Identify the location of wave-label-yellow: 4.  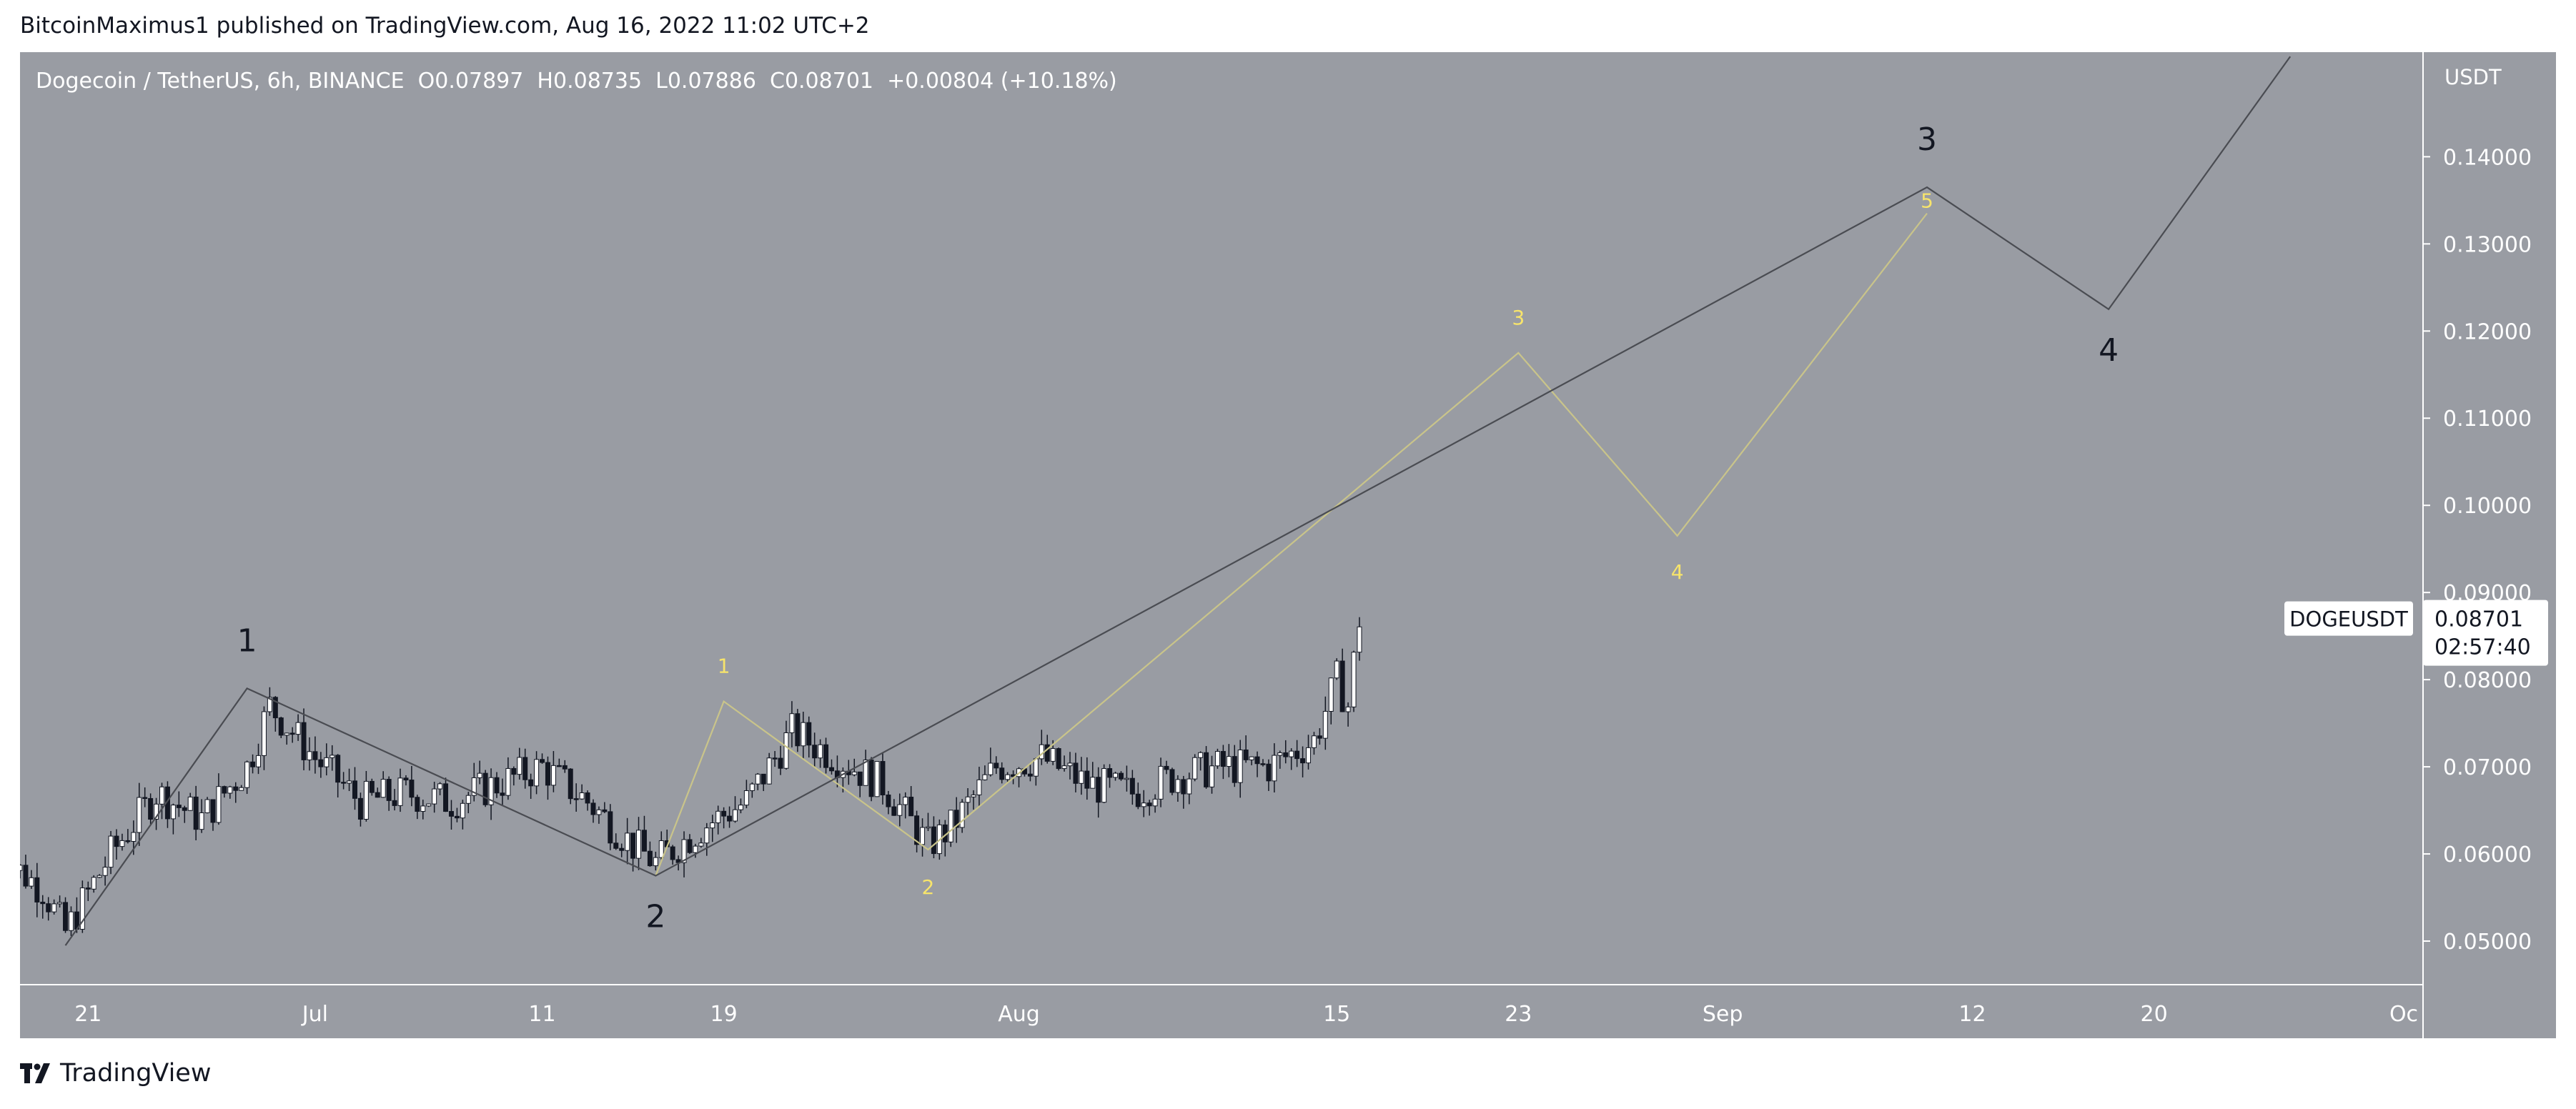
(1678, 572).